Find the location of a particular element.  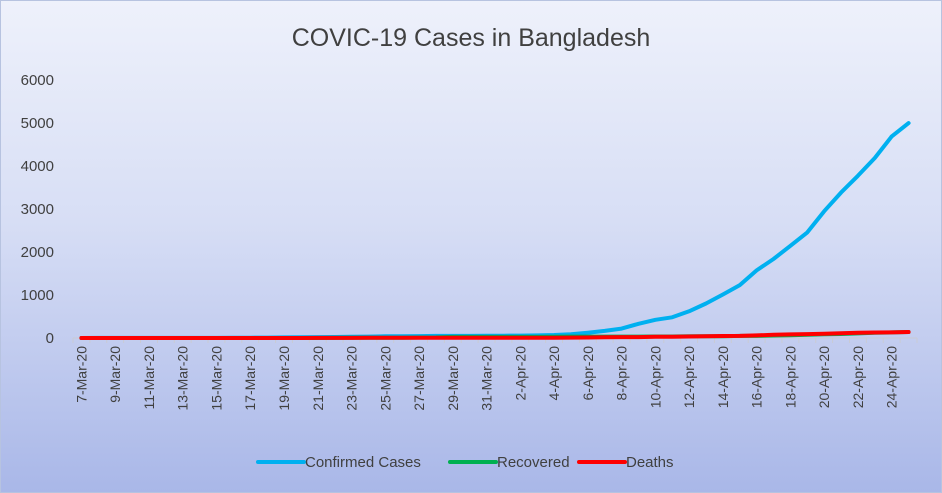

chart-title: COVIC-19 Cases in Bangladesh is located at coordinates (471, 38).